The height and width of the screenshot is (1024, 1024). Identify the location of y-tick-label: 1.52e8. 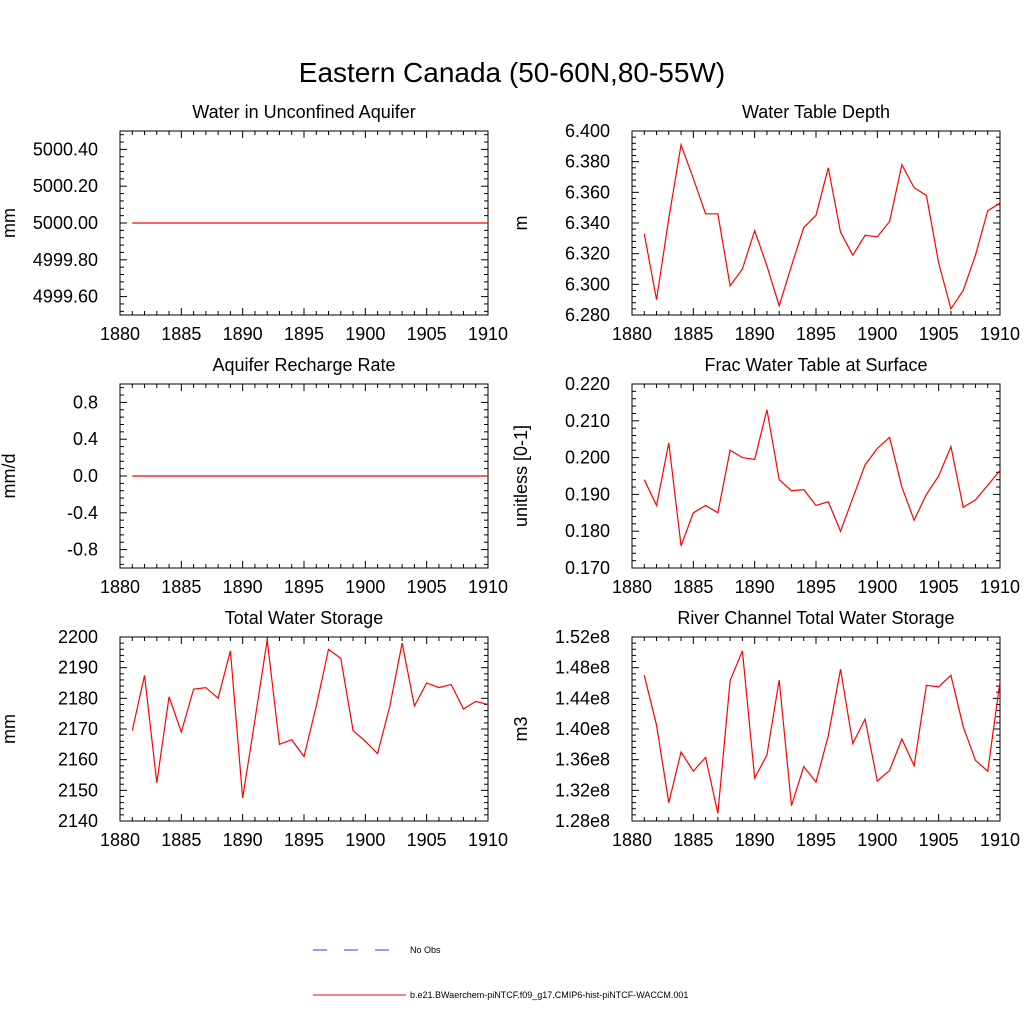
(582, 637).